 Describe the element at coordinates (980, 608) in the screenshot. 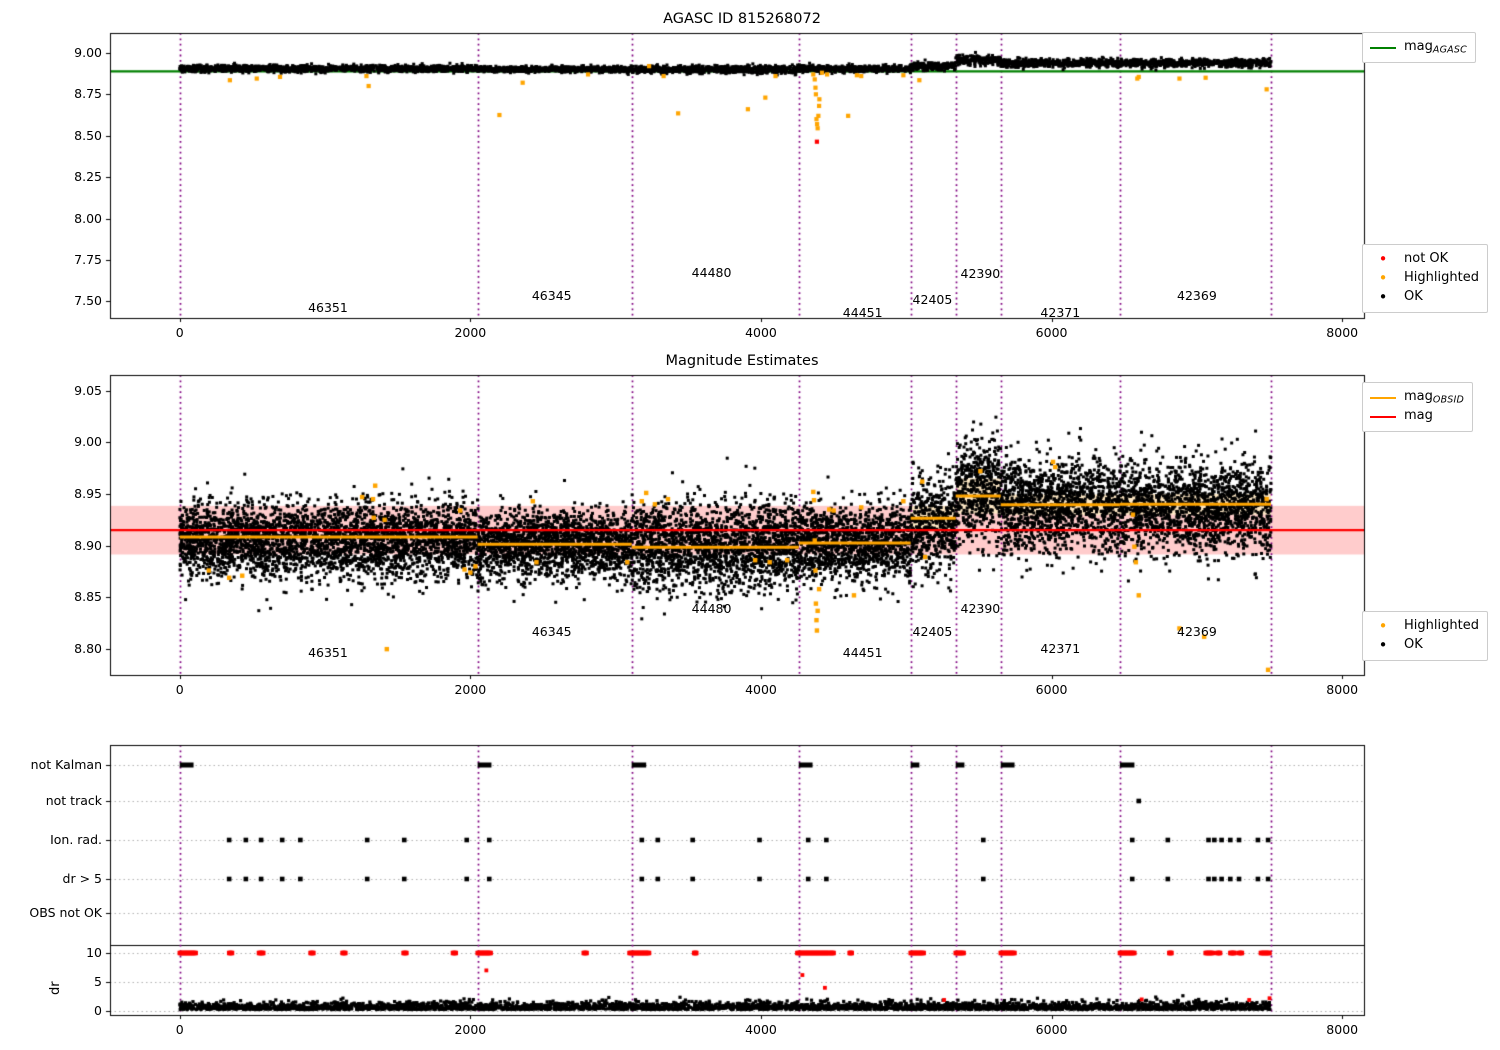

I see `obsid-label-panel2: 42390` at that location.